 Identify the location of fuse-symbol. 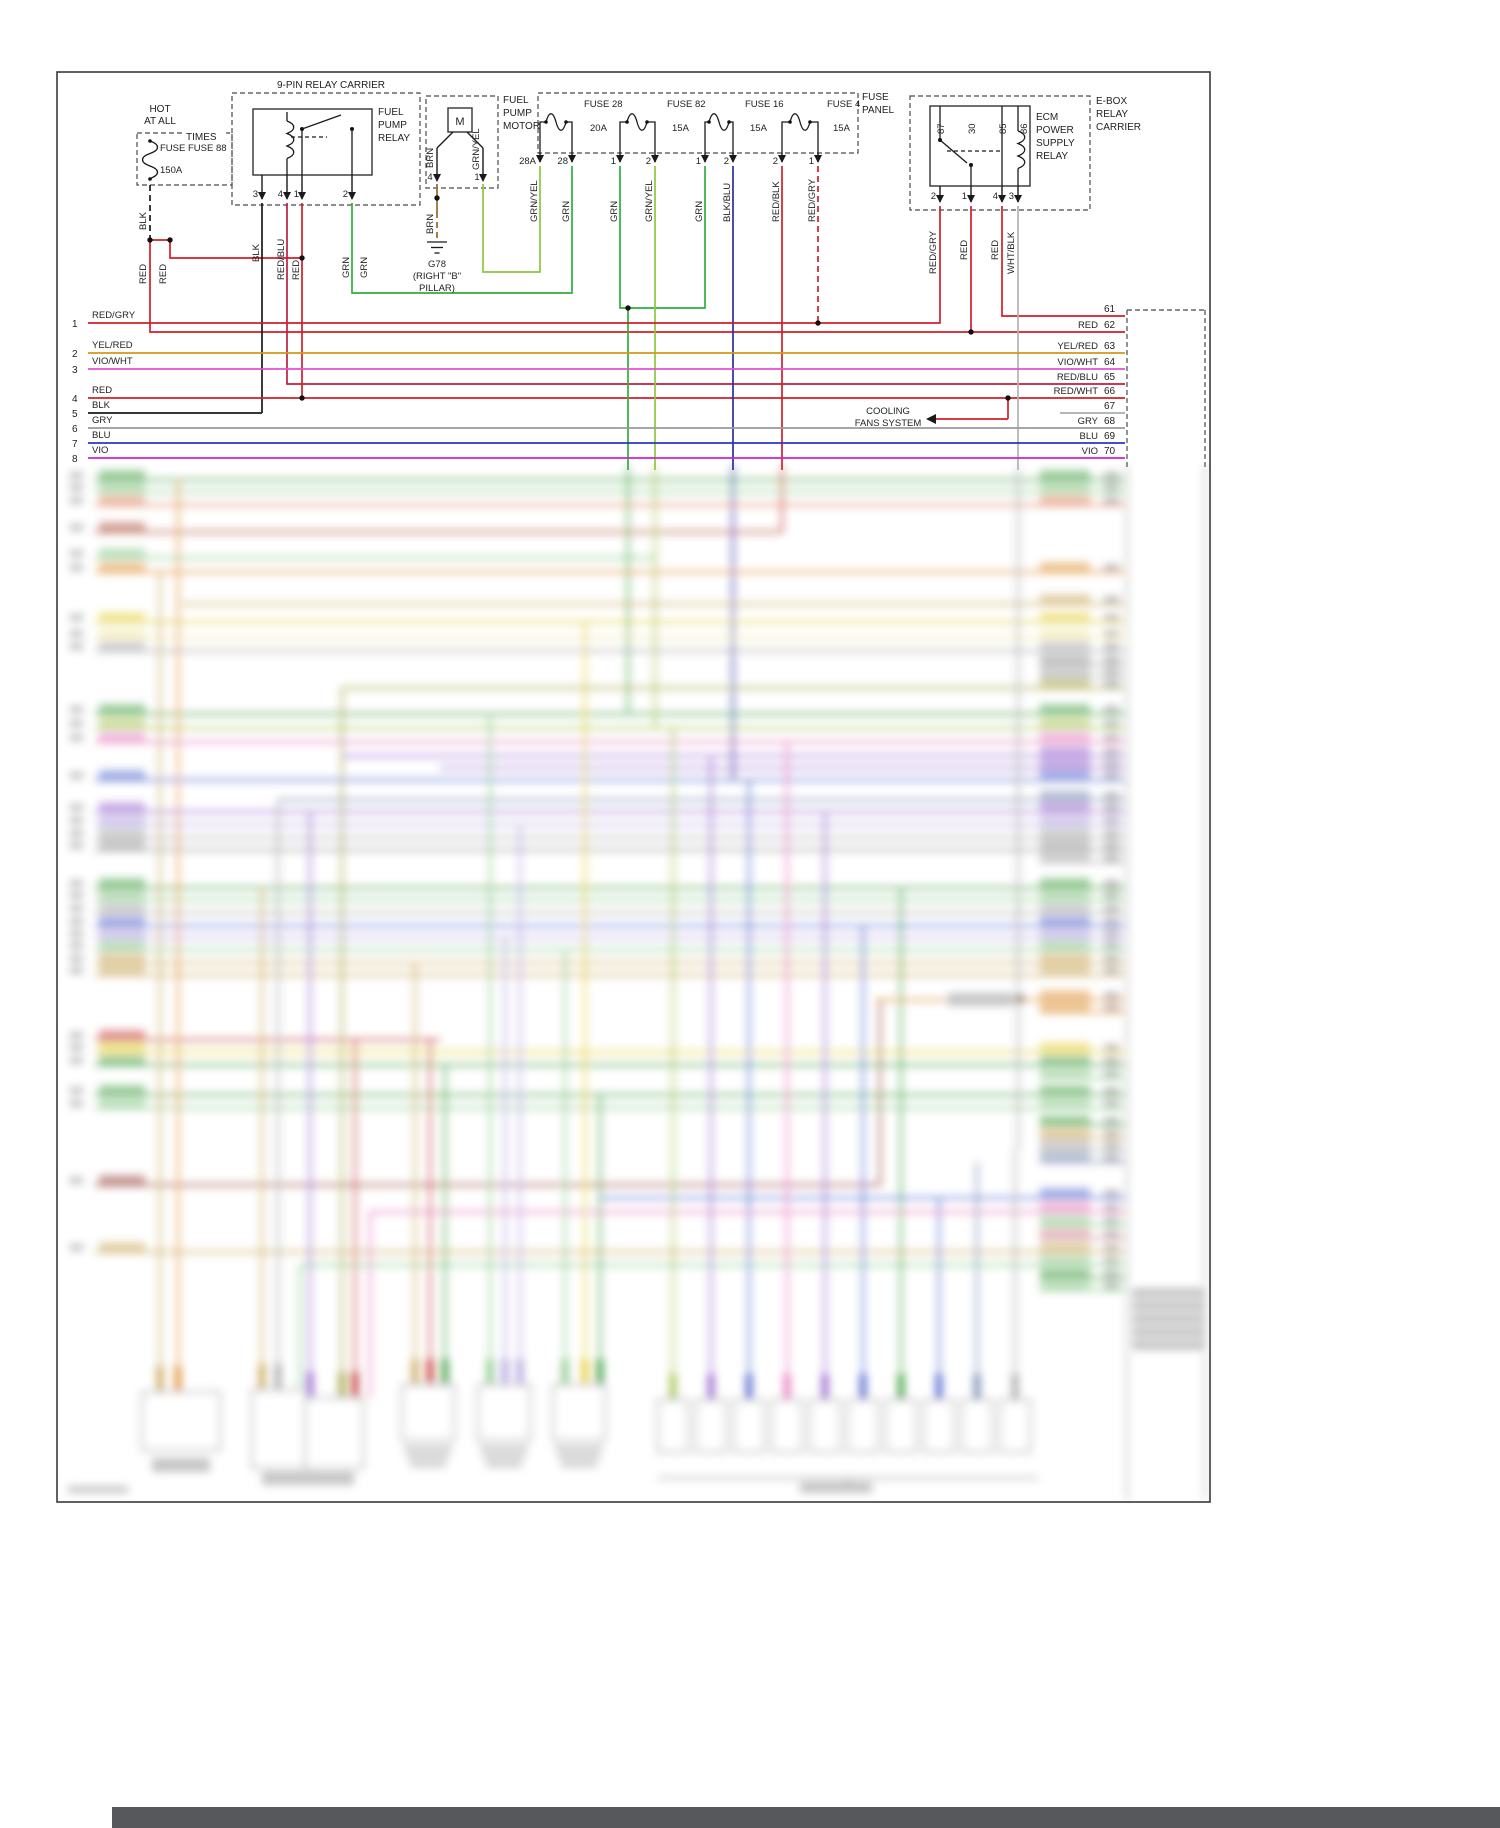
(800, 122).